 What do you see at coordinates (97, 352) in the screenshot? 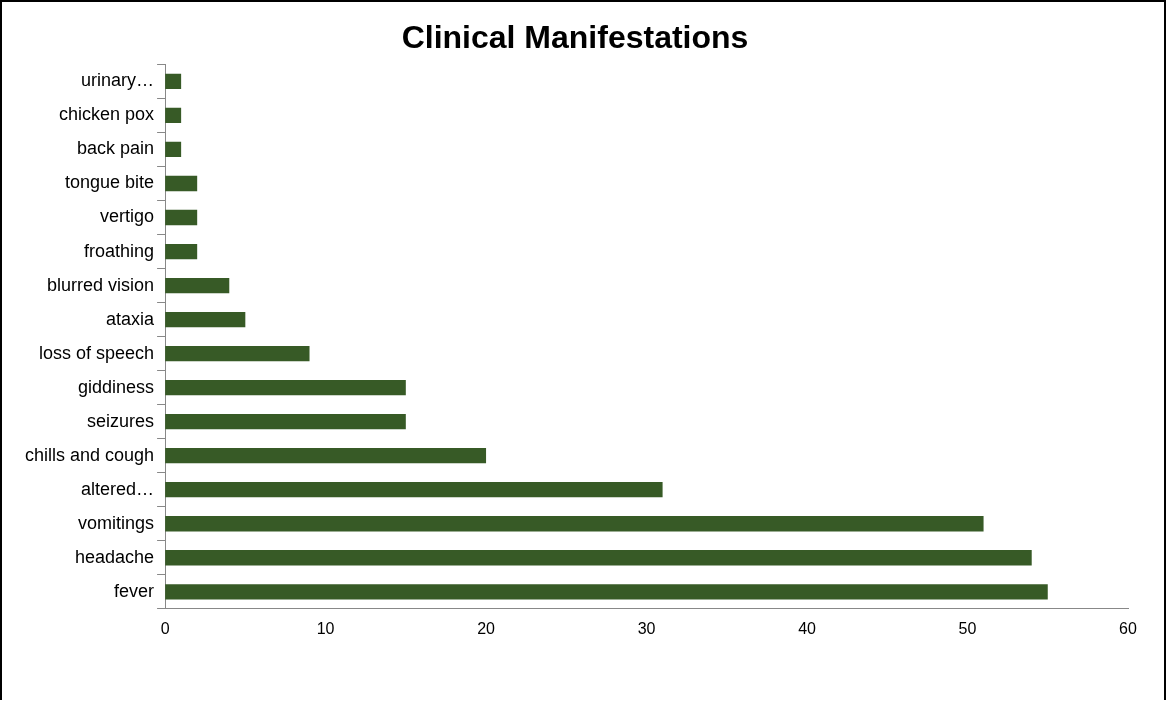
I see `y-tick-label: loss of speech` at bounding box center [97, 352].